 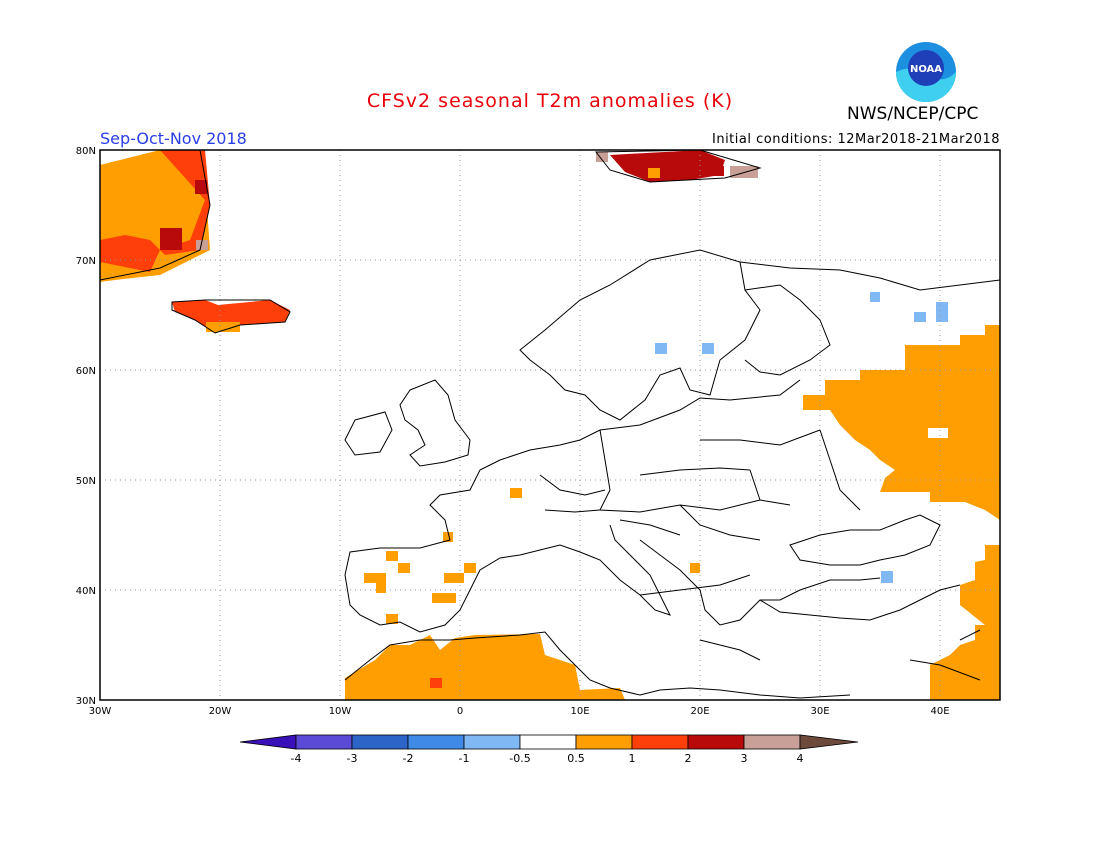 What do you see at coordinates (939, 711) in the screenshot?
I see `lon-label: 40E` at bounding box center [939, 711].